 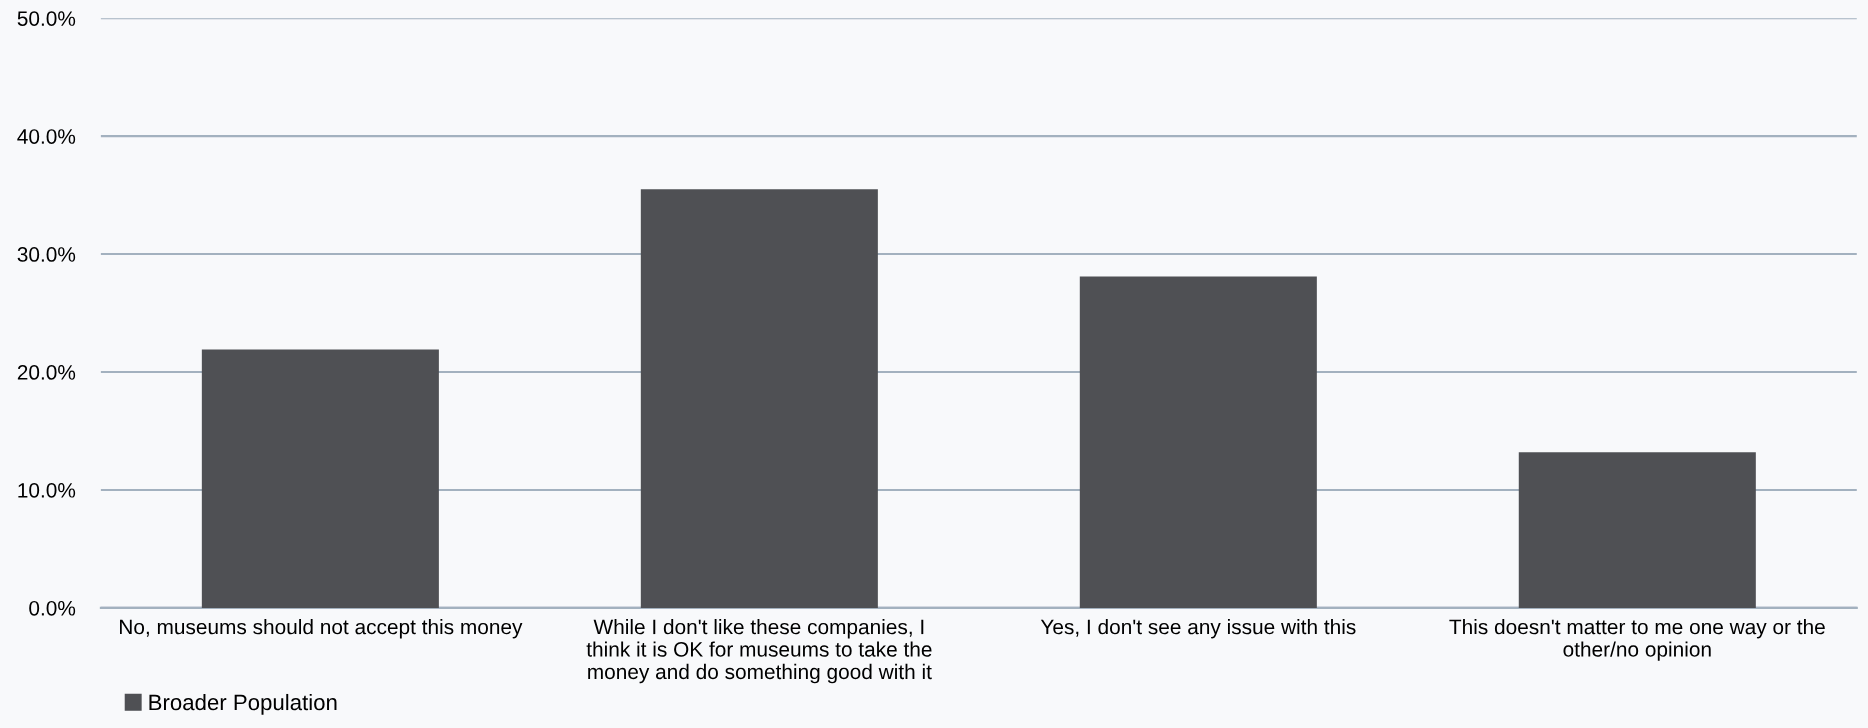 I want to click on x-tick-label: No, museums should not accept this money, so click(x=321, y=628).